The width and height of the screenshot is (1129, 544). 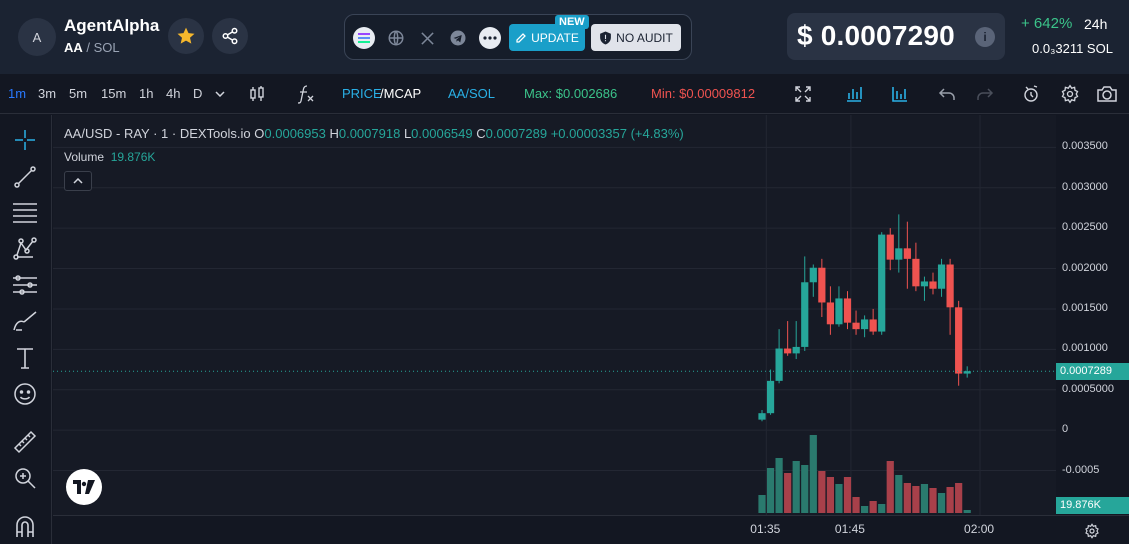 I want to click on fullscreen-button, so click(x=803, y=94).